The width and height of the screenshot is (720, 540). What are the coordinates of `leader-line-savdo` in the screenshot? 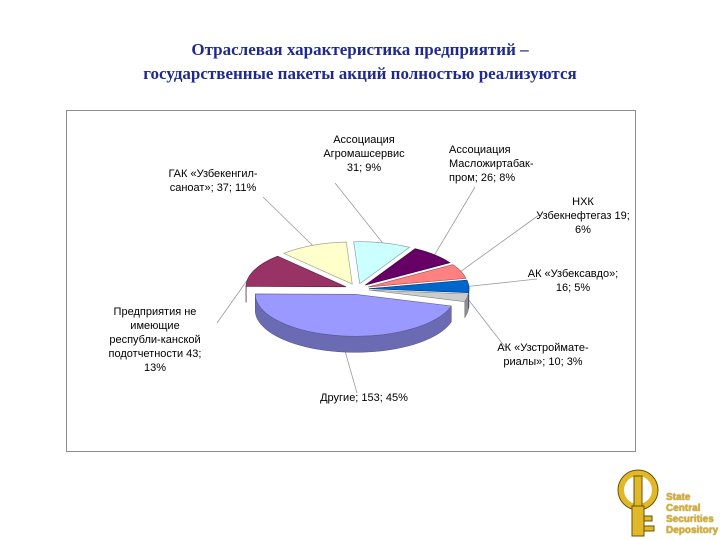 It's located at (503, 282).